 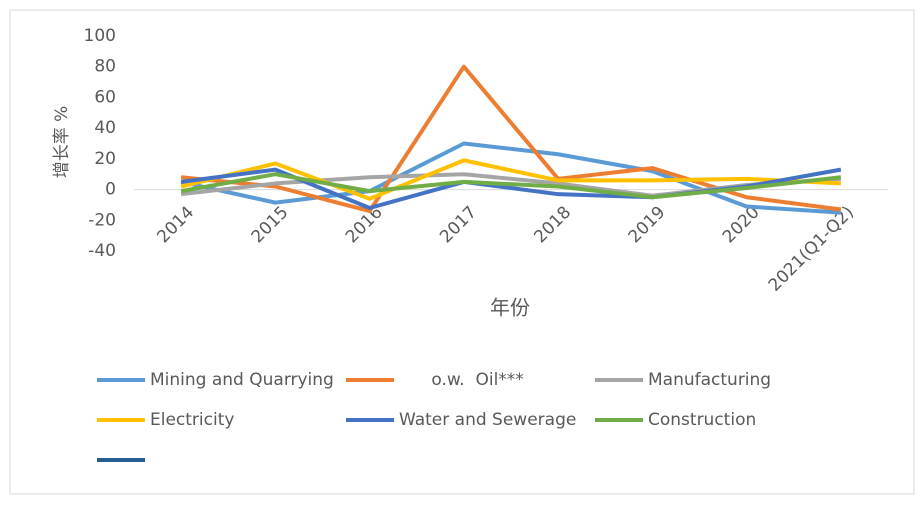 I want to click on y-tick-label: 100, so click(x=100, y=36).